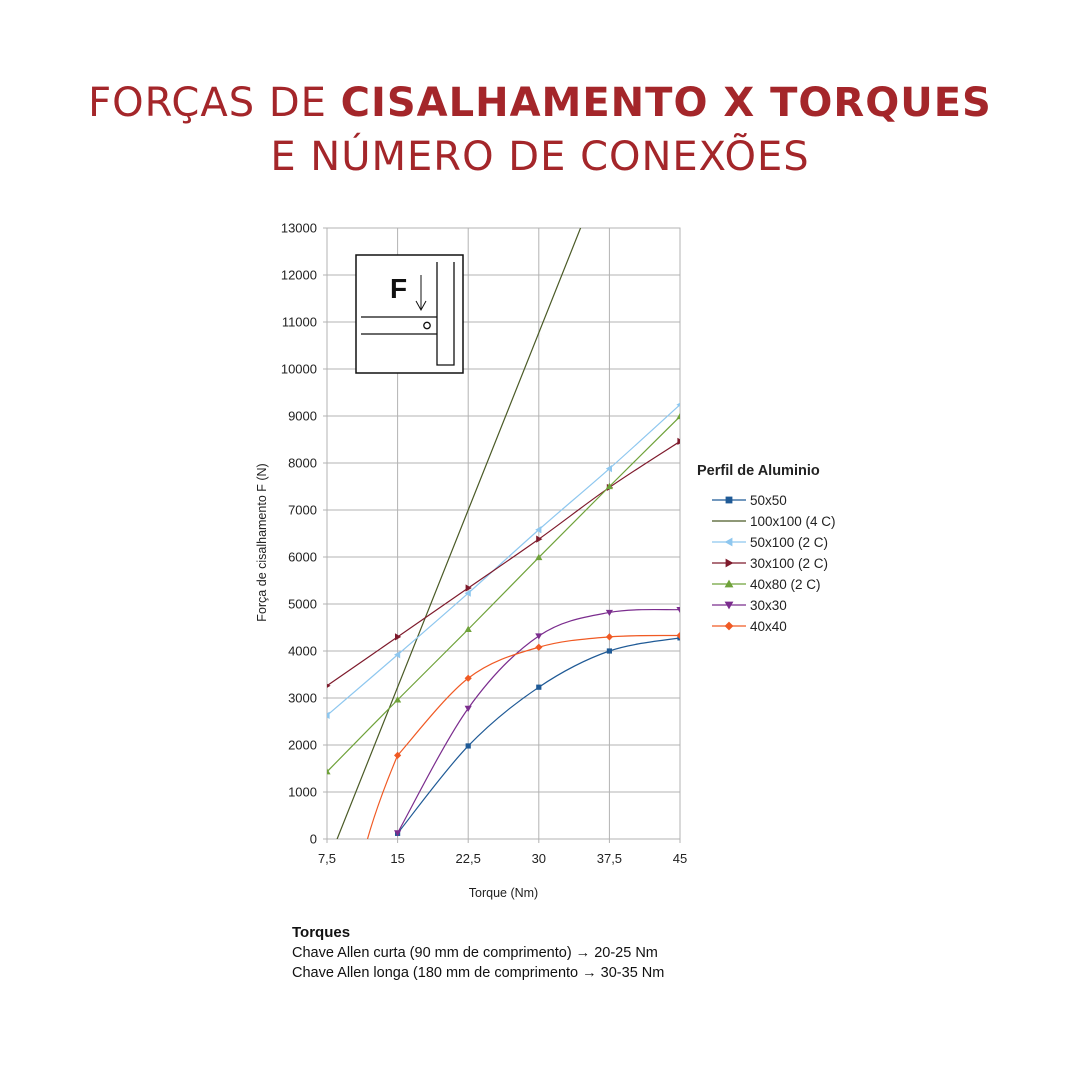 This screenshot has width=1080, height=1080. What do you see at coordinates (214, 103) in the screenshot?
I see `headline-regular-part: FORÇAS DE` at bounding box center [214, 103].